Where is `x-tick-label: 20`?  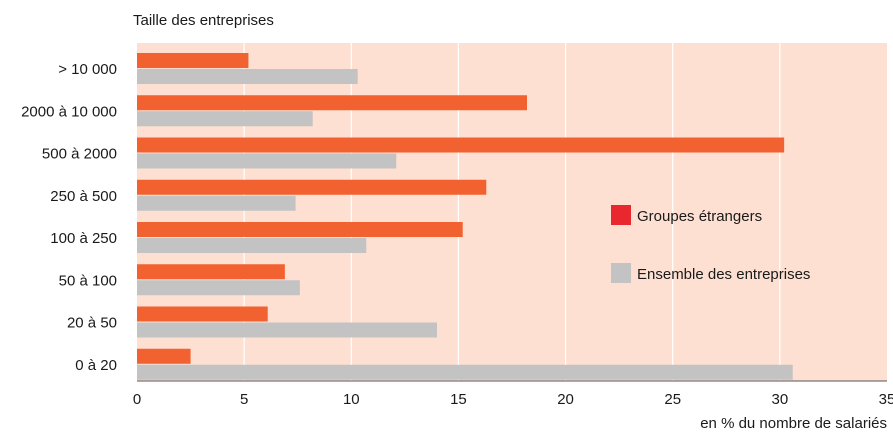 x-tick-label: 20 is located at coordinates (565, 399).